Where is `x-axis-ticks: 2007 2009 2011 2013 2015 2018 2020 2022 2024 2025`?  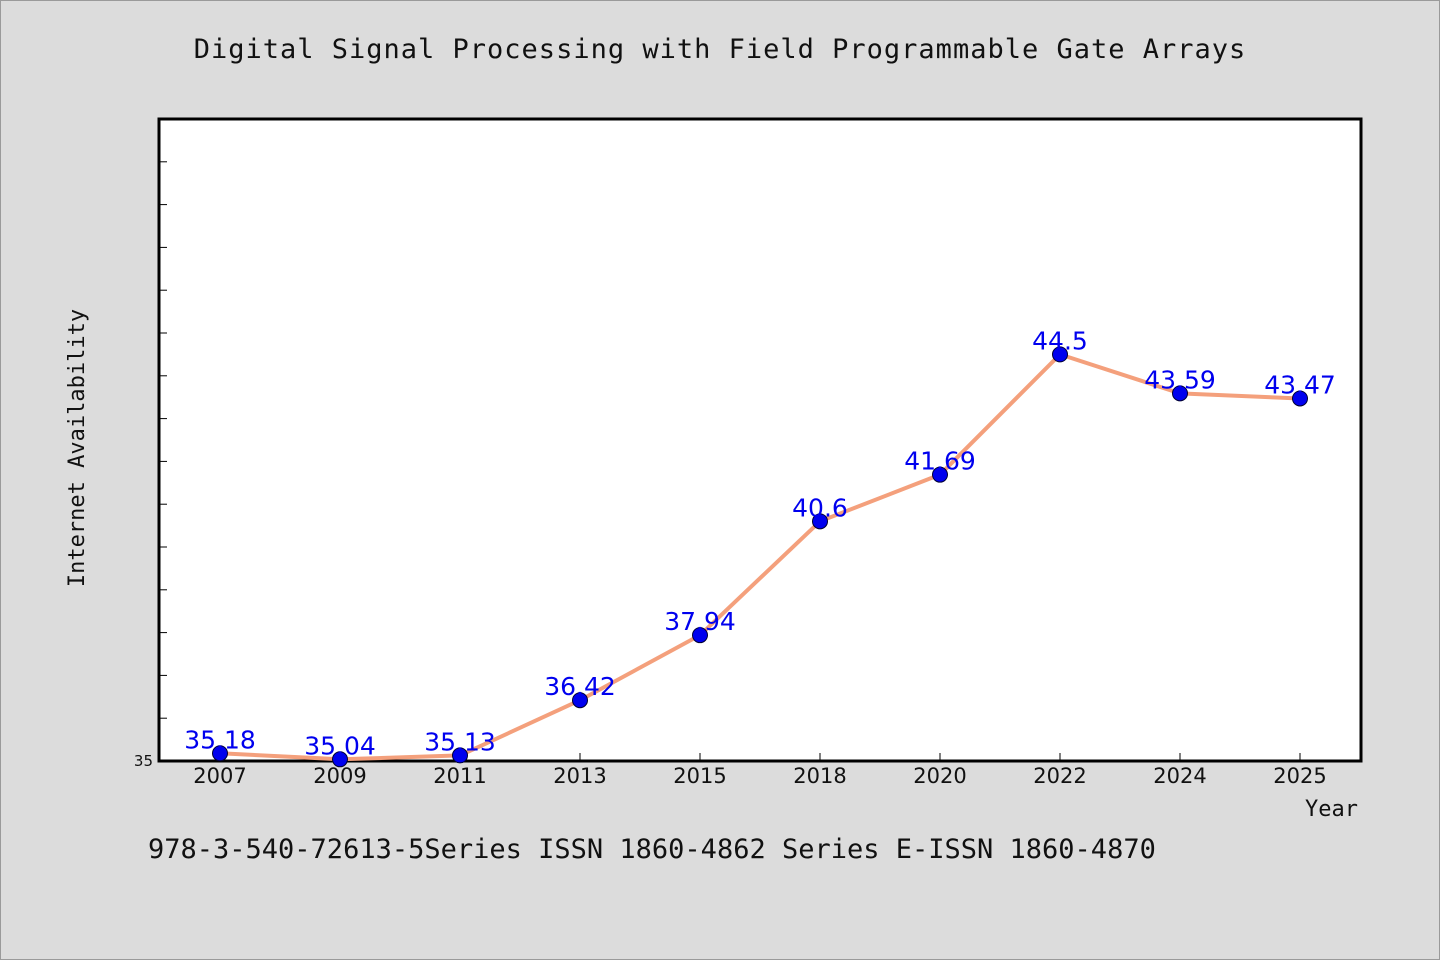 x-axis-ticks: 2007 2009 2011 2013 2015 2018 2020 2022 2024 2025 is located at coordinates (760, 770).